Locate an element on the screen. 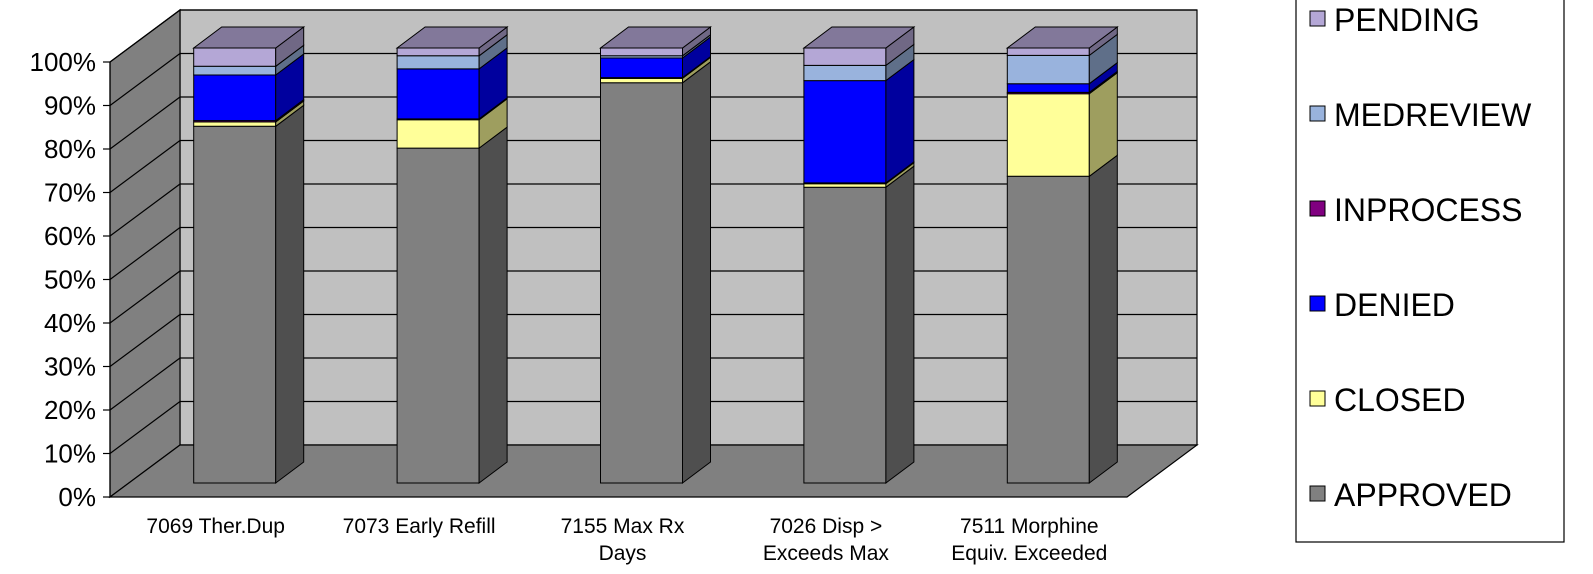  y-tick-label: 0% is located at coordinates (77, 497).